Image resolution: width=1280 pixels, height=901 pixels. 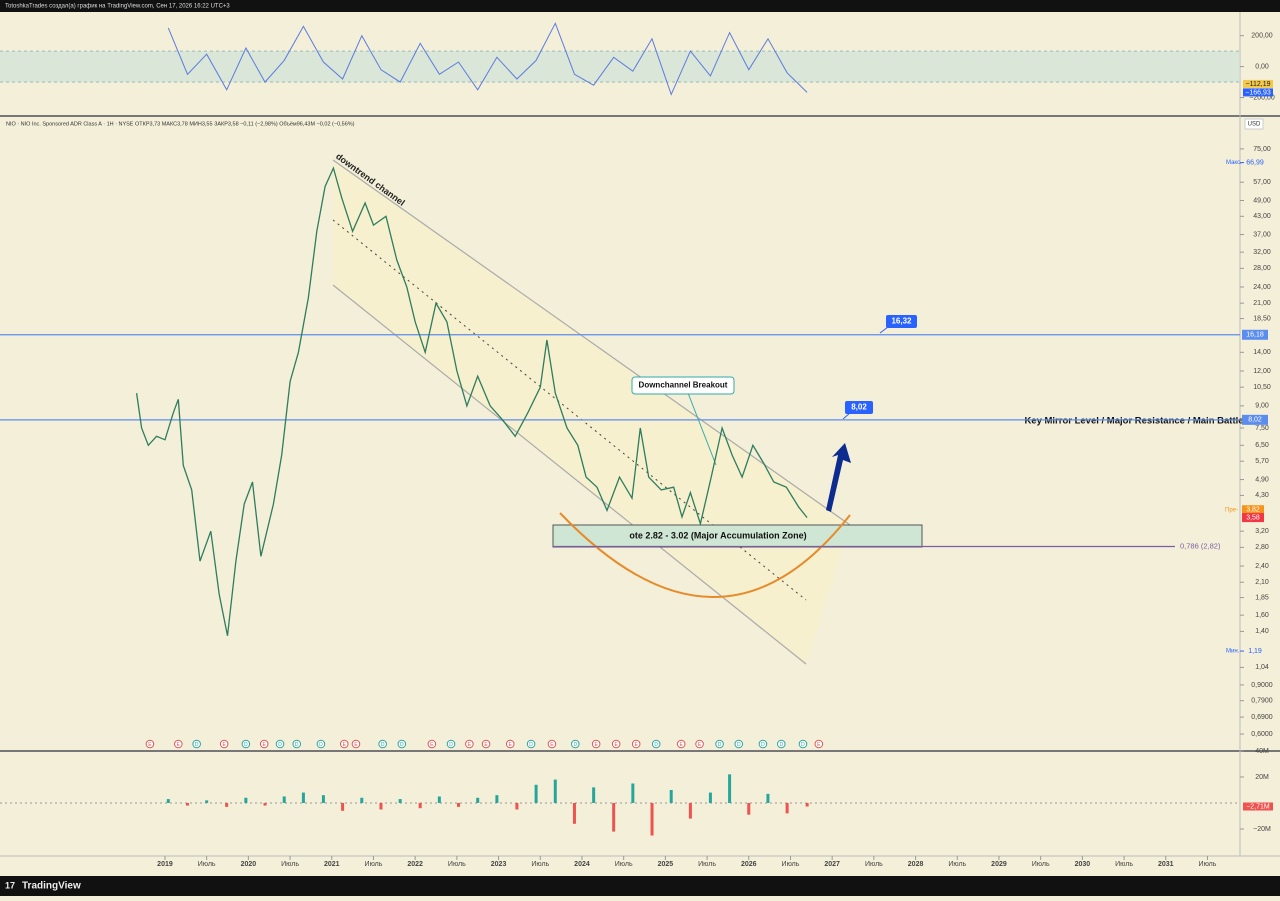 What do you see at coordinates (1083, 864) in the screenshot?
I see `x-tick-label: 2030` at bounding box center [1083, 864].